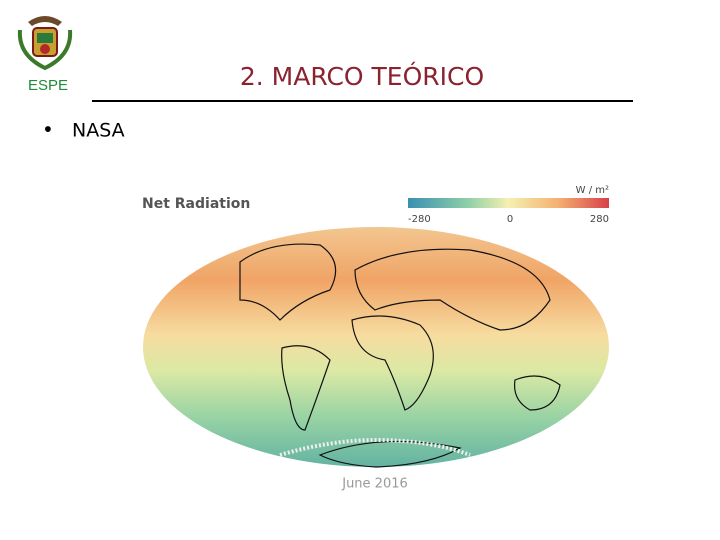  Describe the element at coordinates (375, 447) in the screenshot. I see `sea-ice` at that location.